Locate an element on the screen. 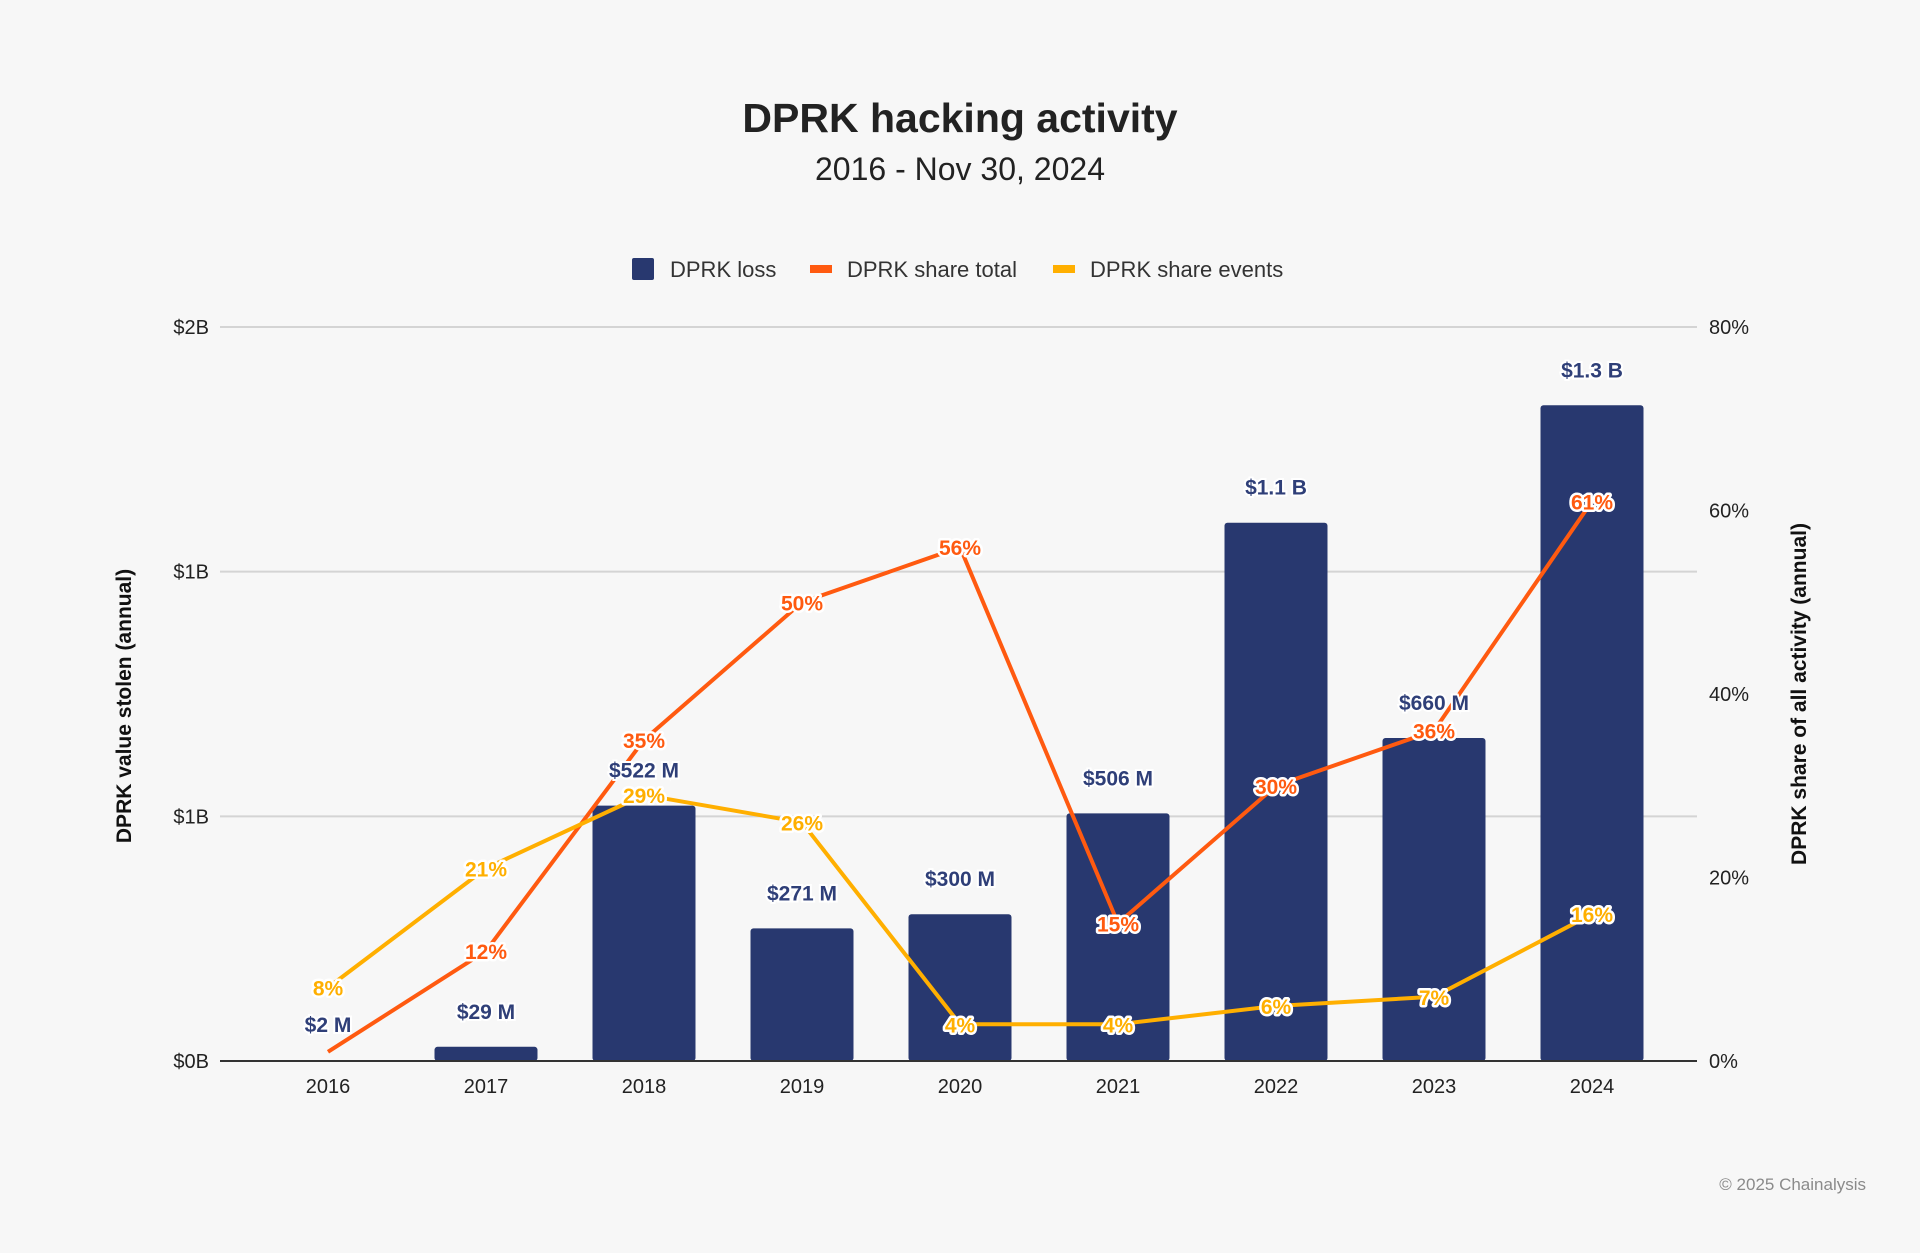 Image resolution: width=1920 pixels, height=1253 pixels. x-axis-ticks: 2016 2017 2018 2019 2020 2021 2022 2023 2024 is located at coordinates (960, 1087).